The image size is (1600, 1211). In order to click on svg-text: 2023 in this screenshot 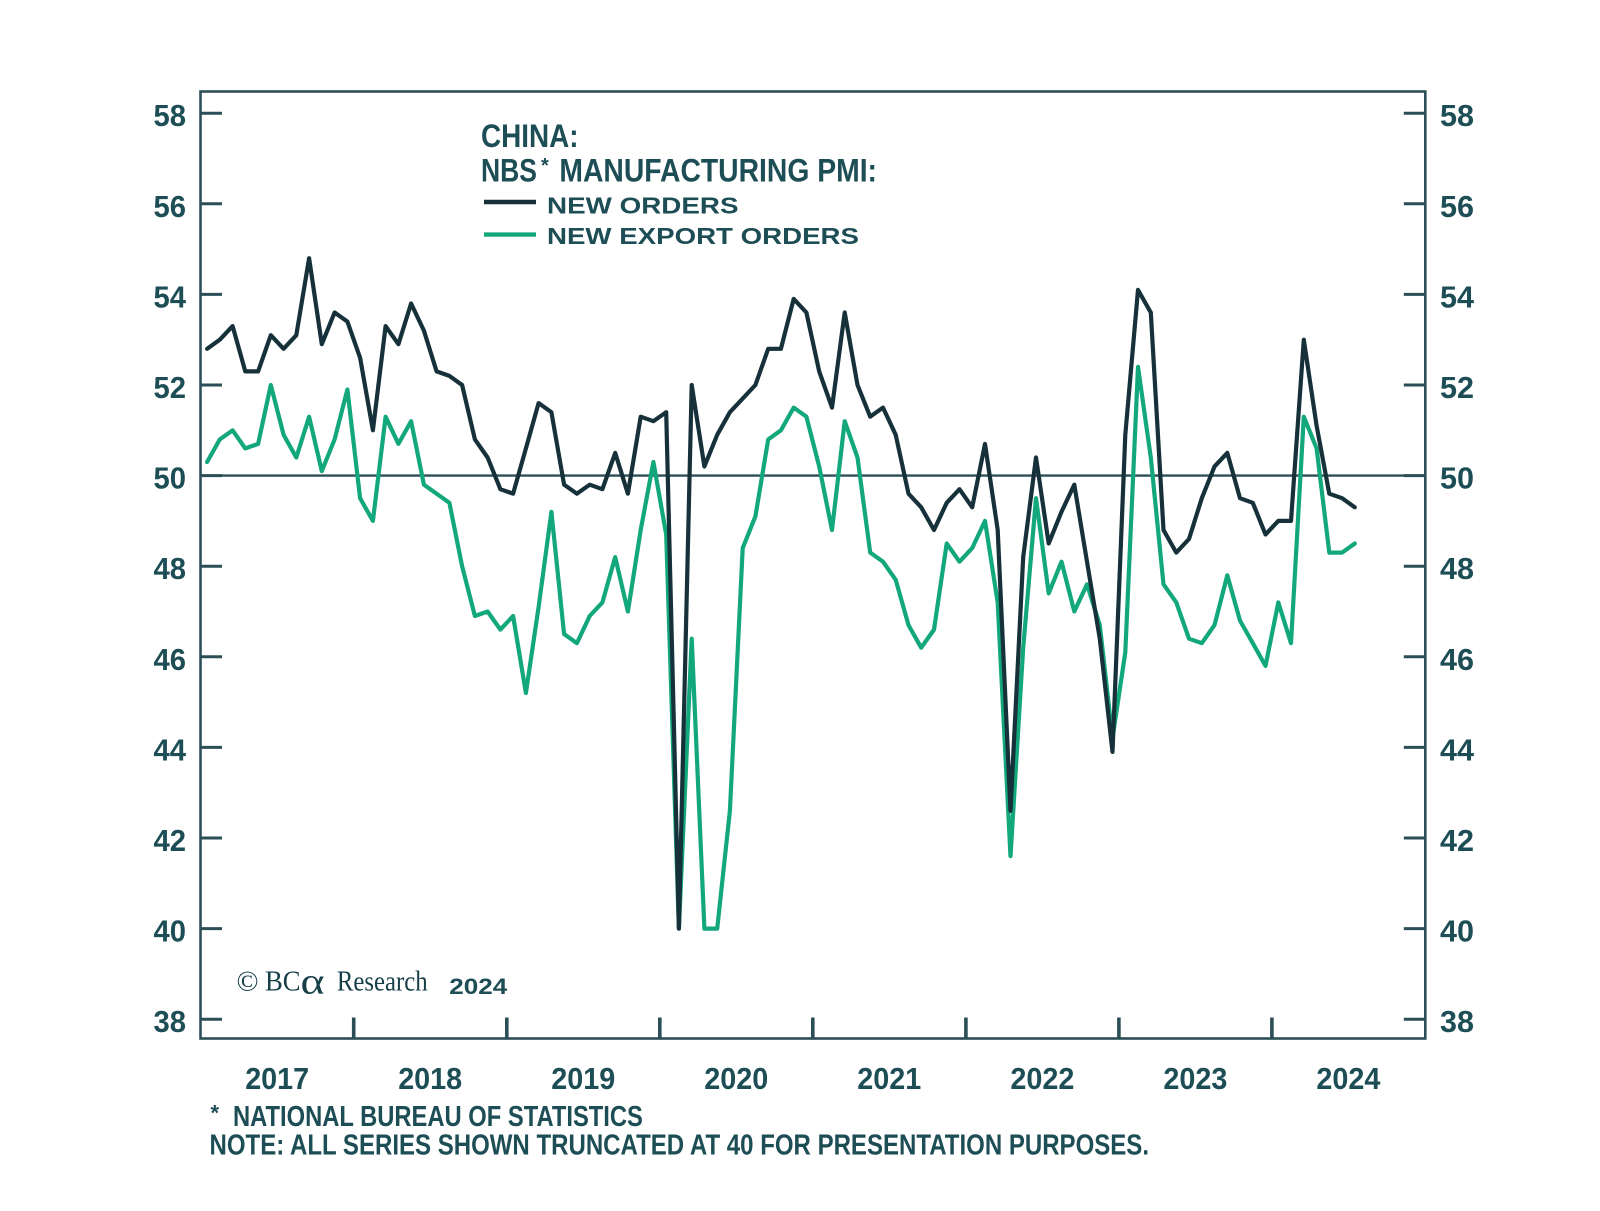, I will do `click(1195, 1078)`.